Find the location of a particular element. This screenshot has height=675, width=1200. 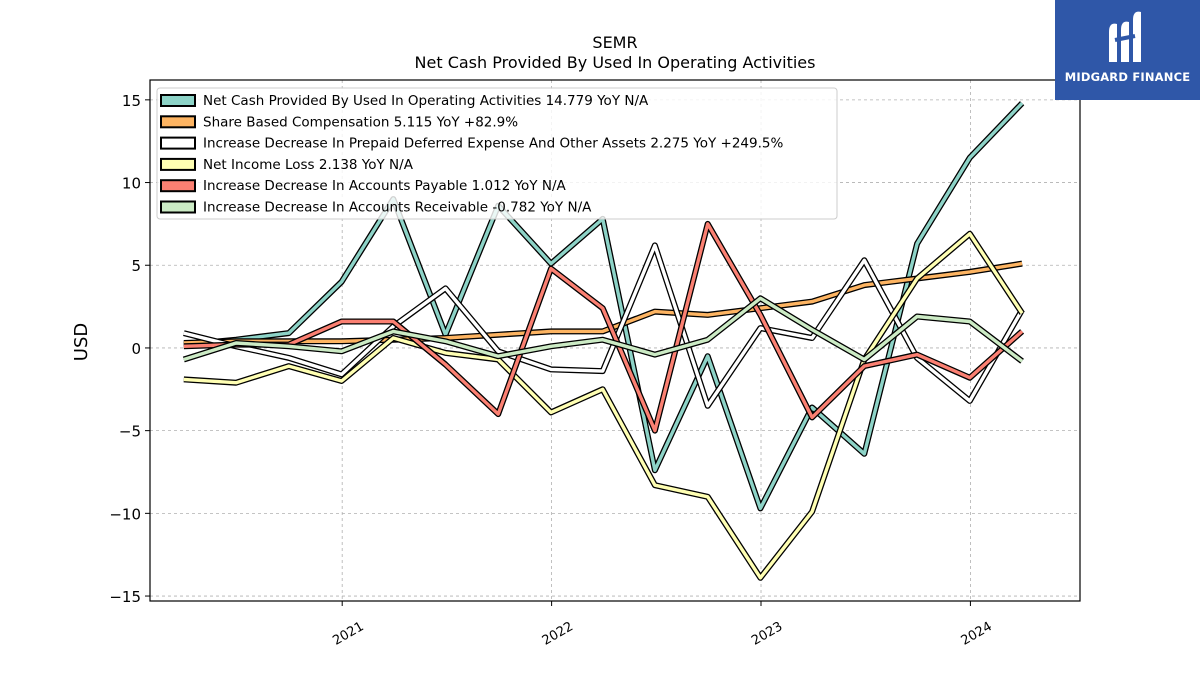

logo-mark-icon is located at coordinates (1125, 36).